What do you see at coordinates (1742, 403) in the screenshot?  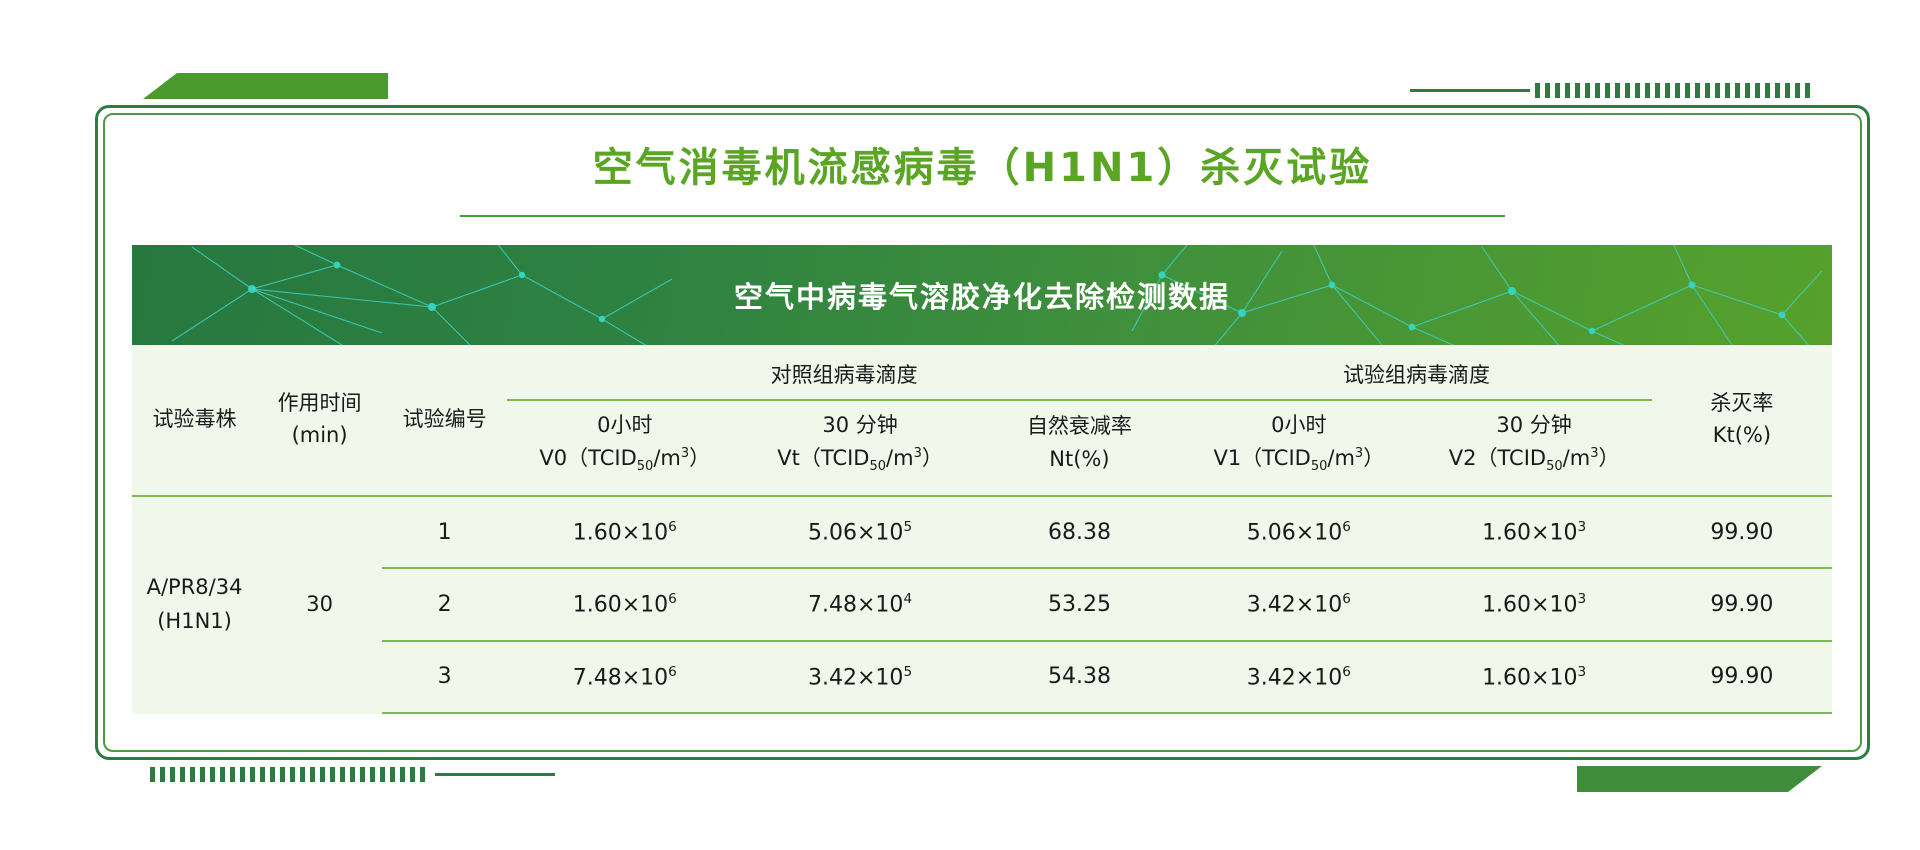 I see `header-kill-rate-line1: 杀灭率` at bounding box center [1742, 403].